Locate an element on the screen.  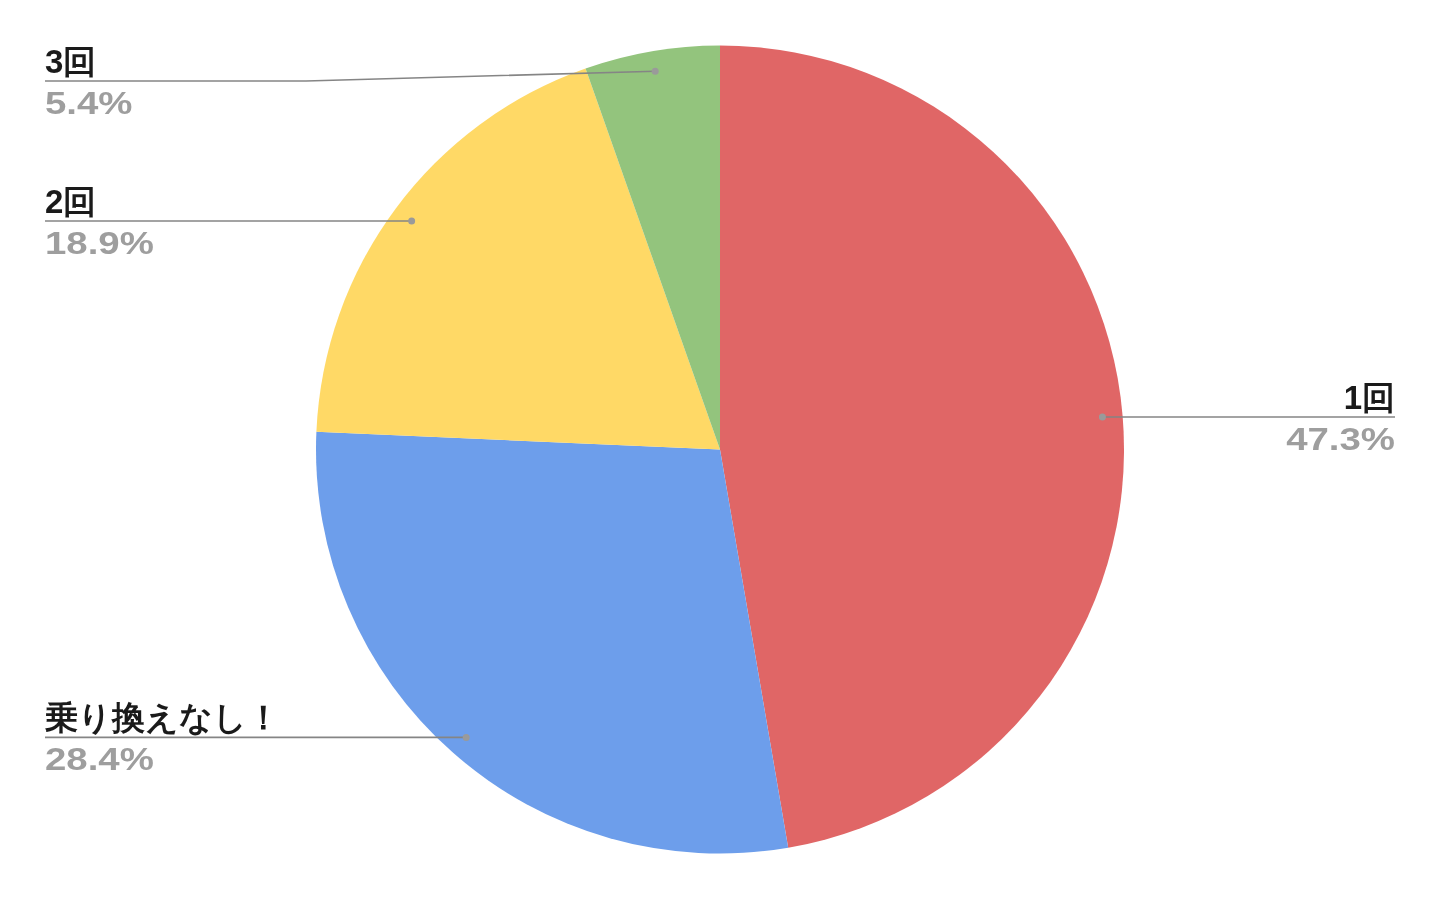
slice-label: 1回 is located at coordinates (1369, 397).